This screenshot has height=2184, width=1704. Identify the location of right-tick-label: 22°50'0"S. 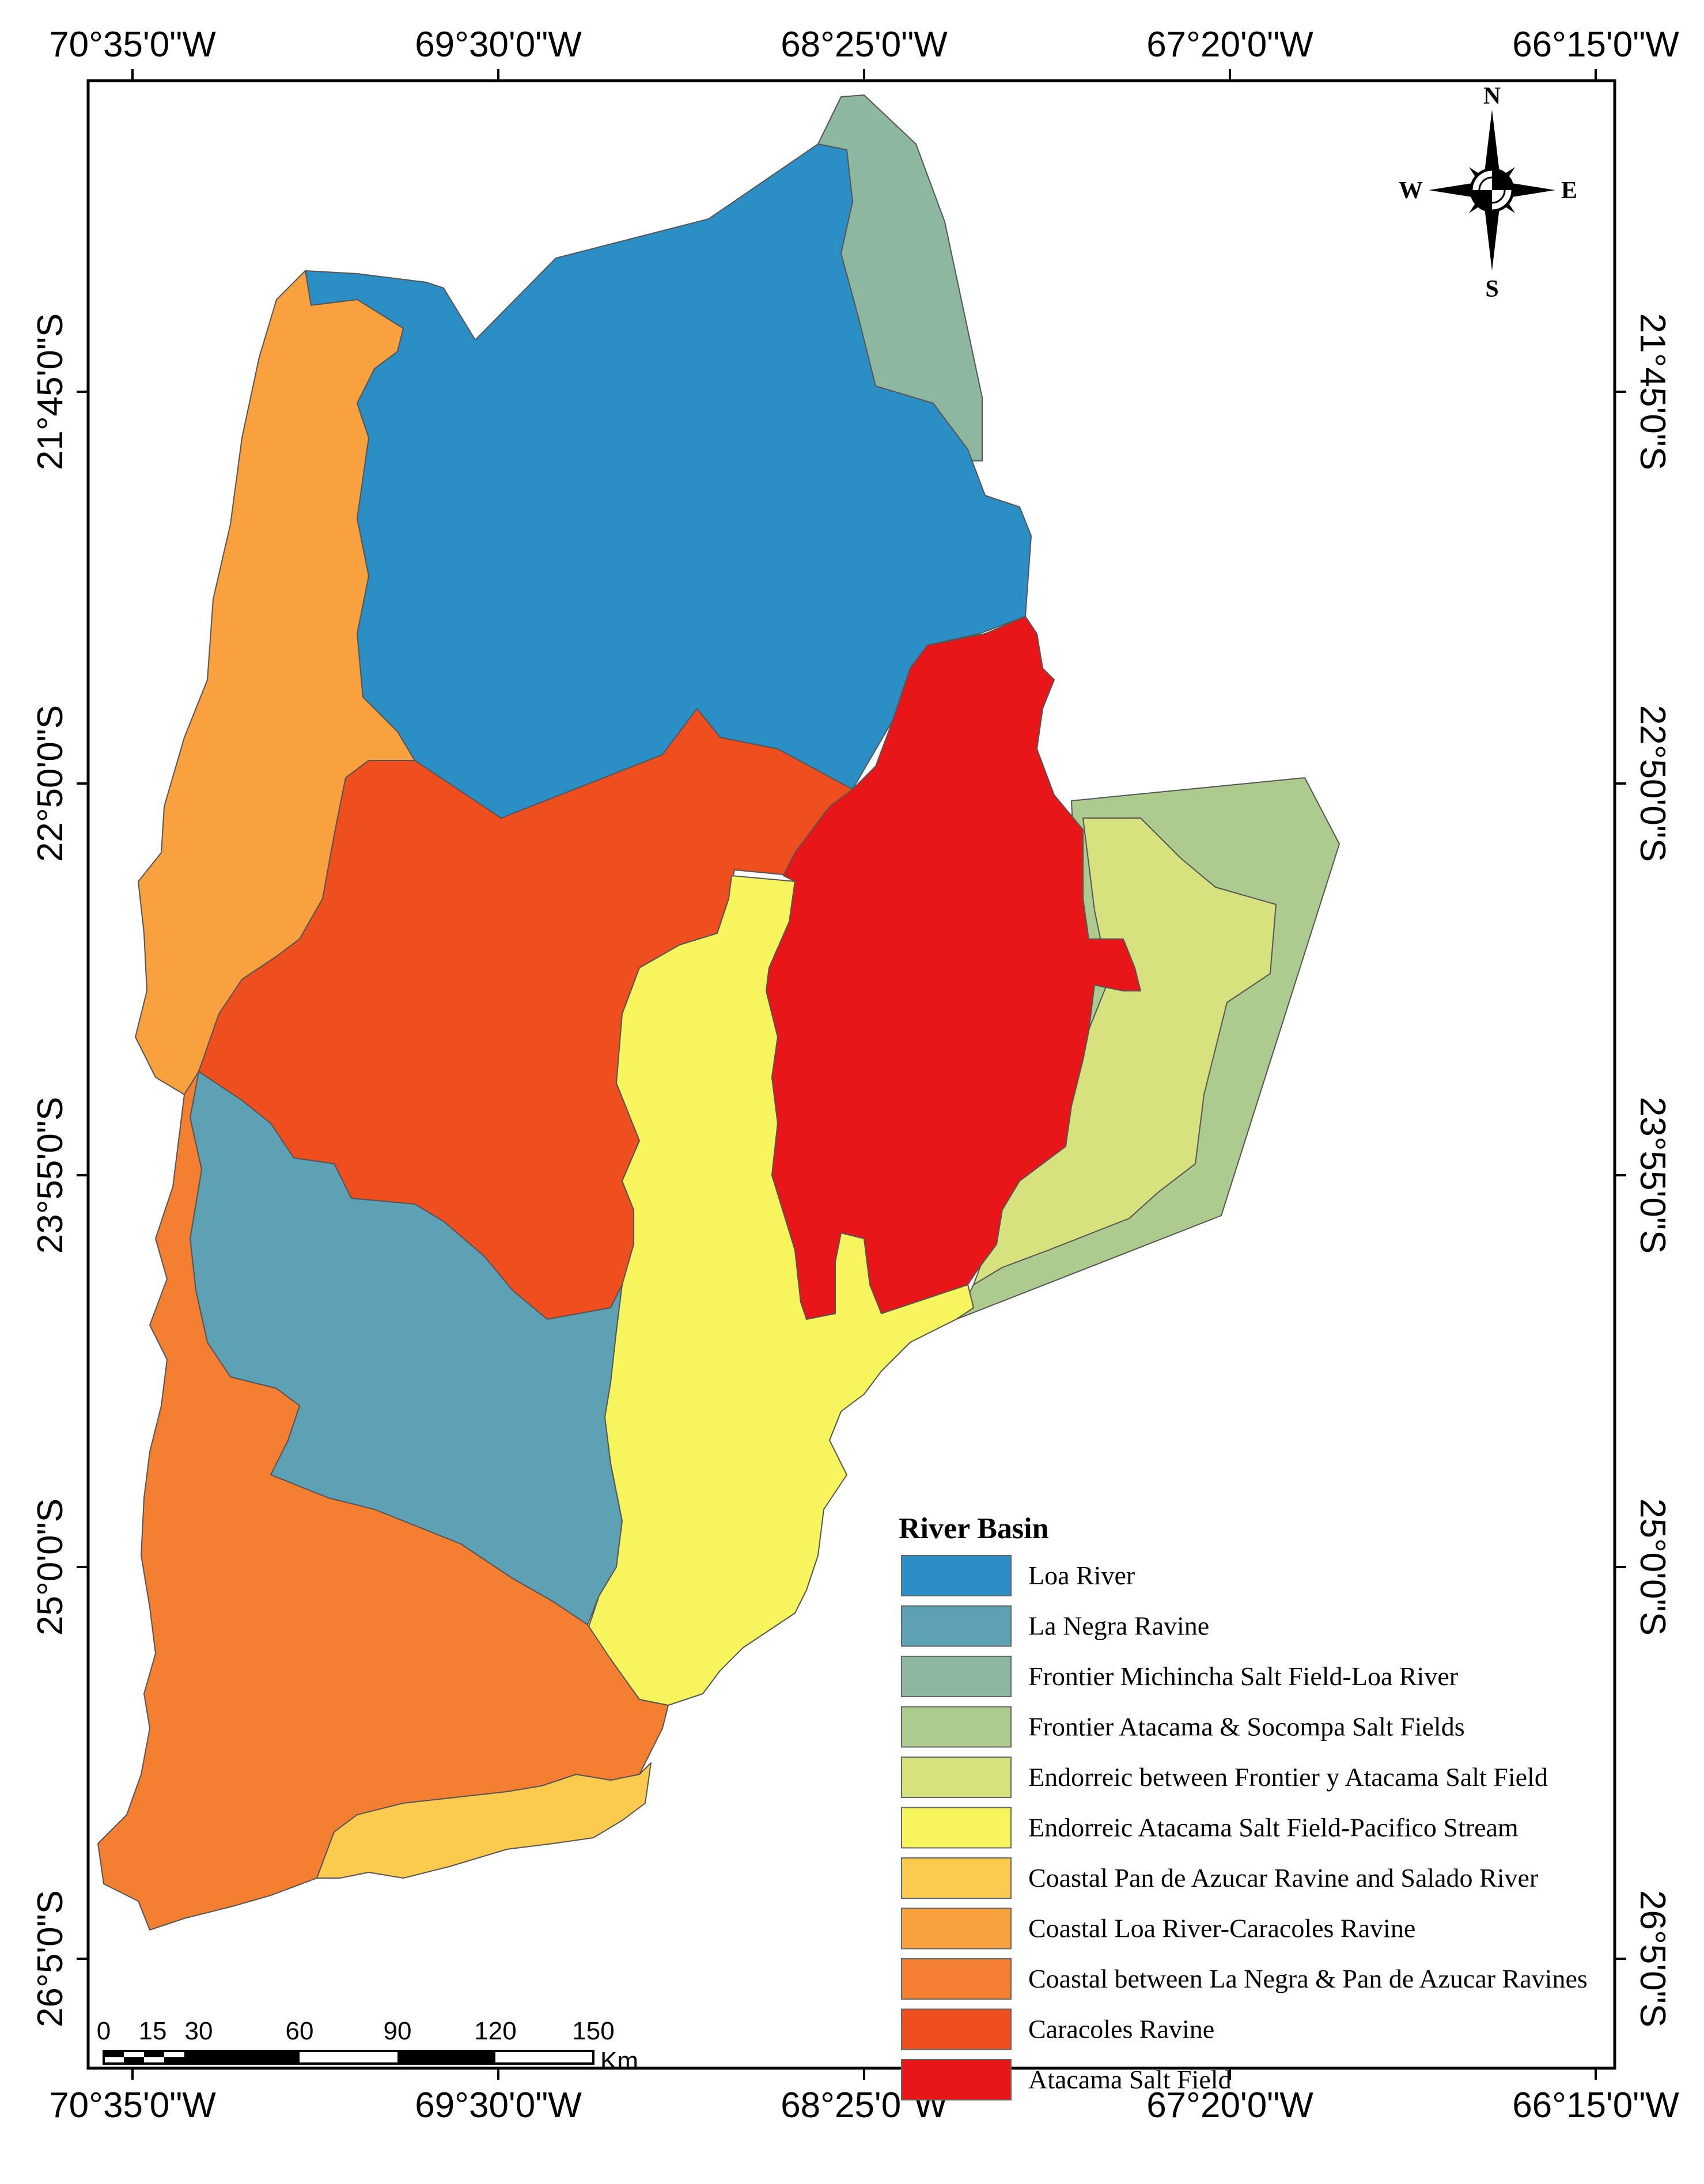
(1652, 783).